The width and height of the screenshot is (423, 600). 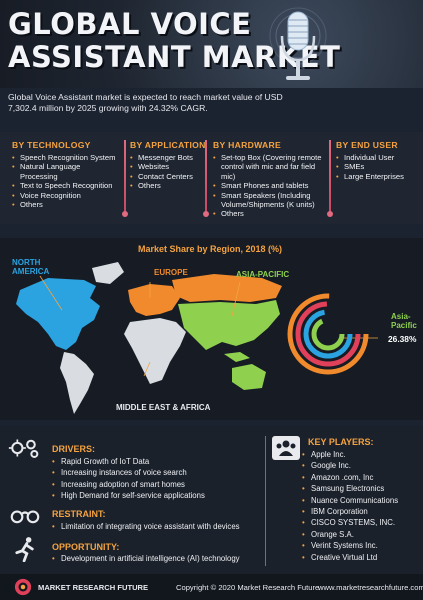 What do you see at coordinates (23, 587) in the screenshot?
I see `brand-logo-icon` at bounding box center [23, 587].